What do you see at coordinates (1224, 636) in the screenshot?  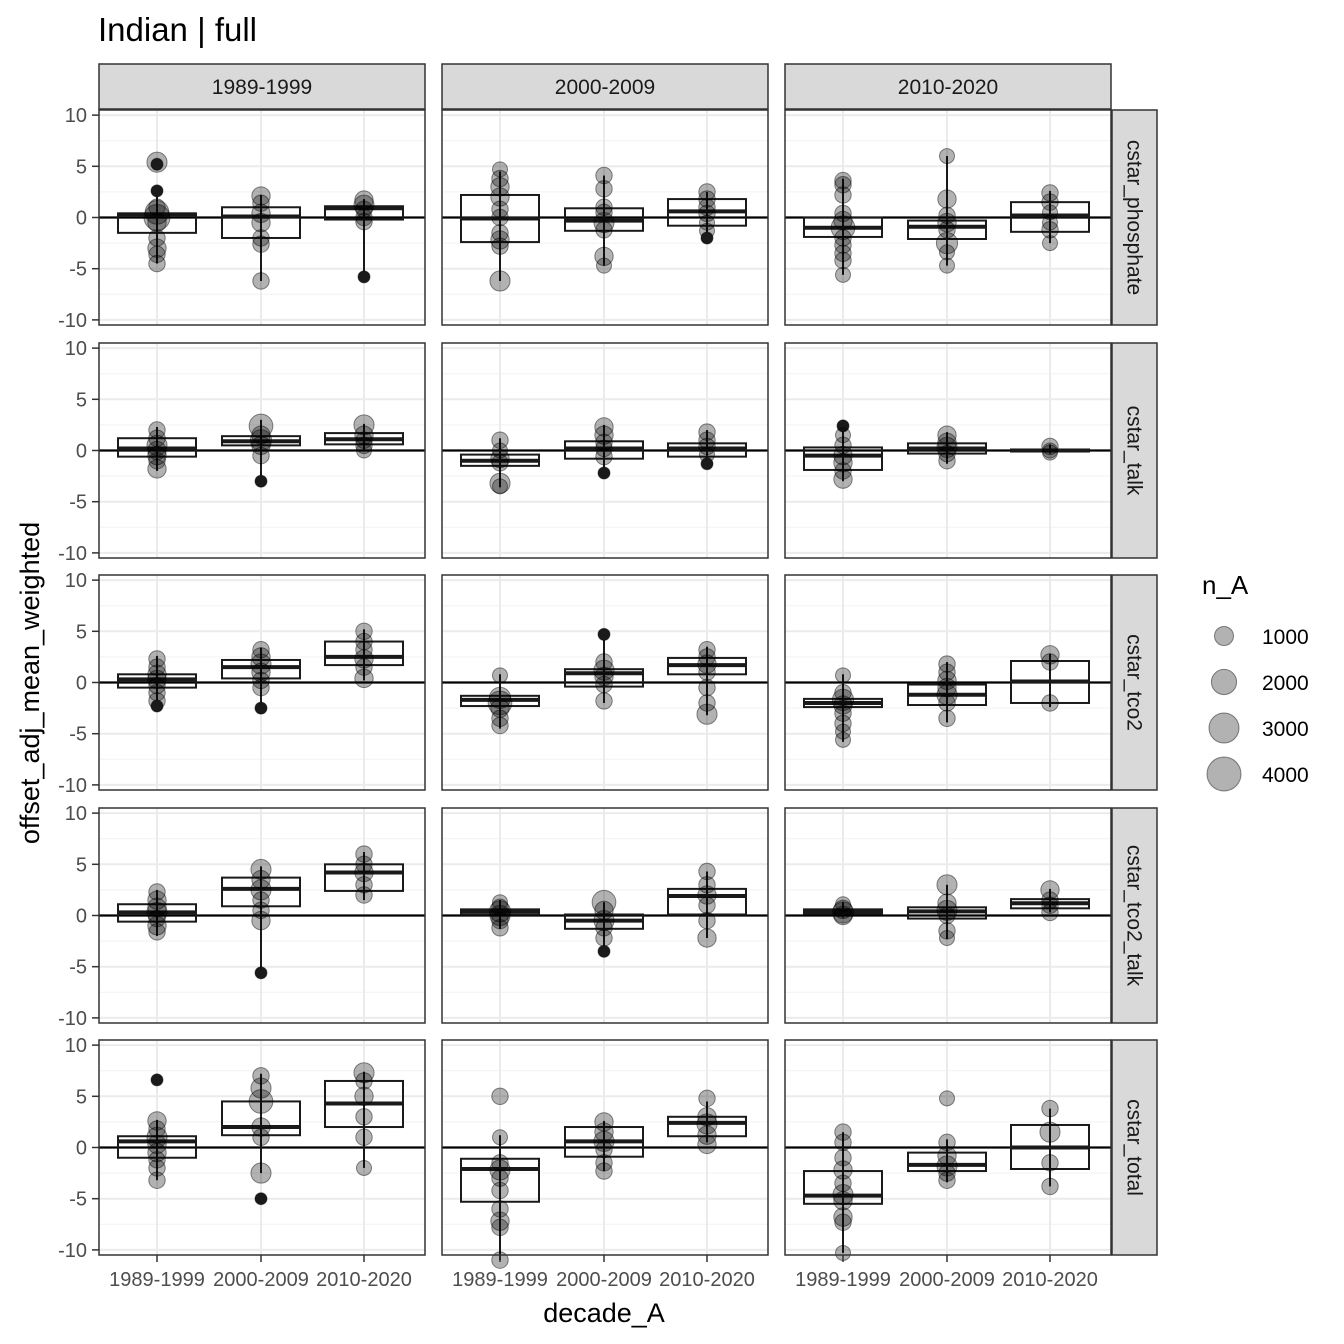 I see `legend-key-background` at bounding box center [1224, 636].